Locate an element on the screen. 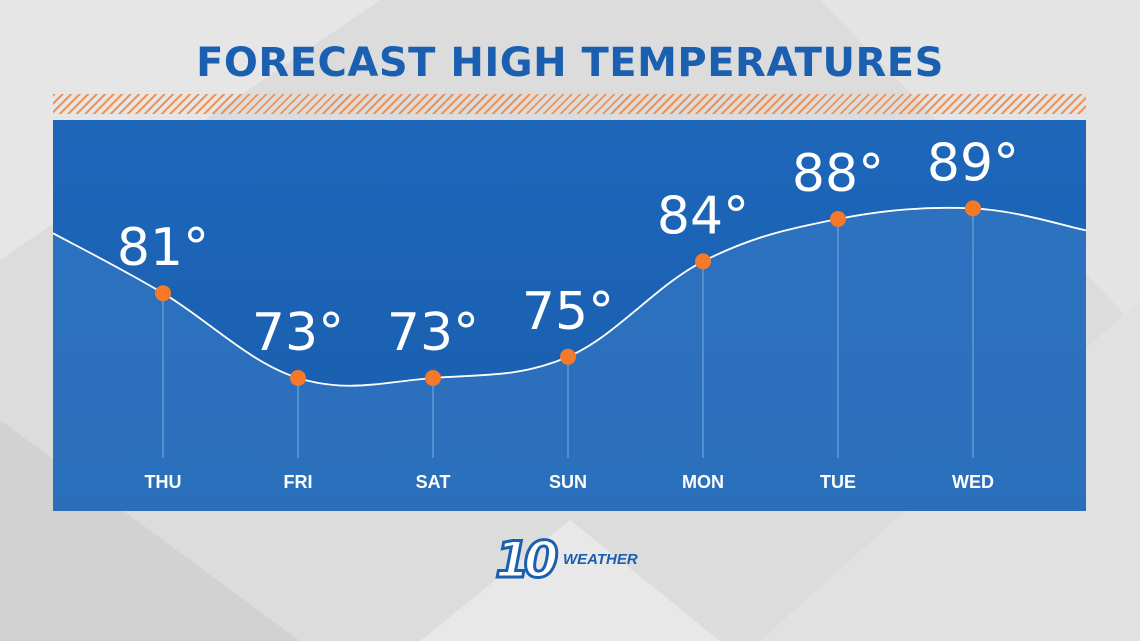  x-tick-label-sat: SAT is located at coordinates (433, 482).